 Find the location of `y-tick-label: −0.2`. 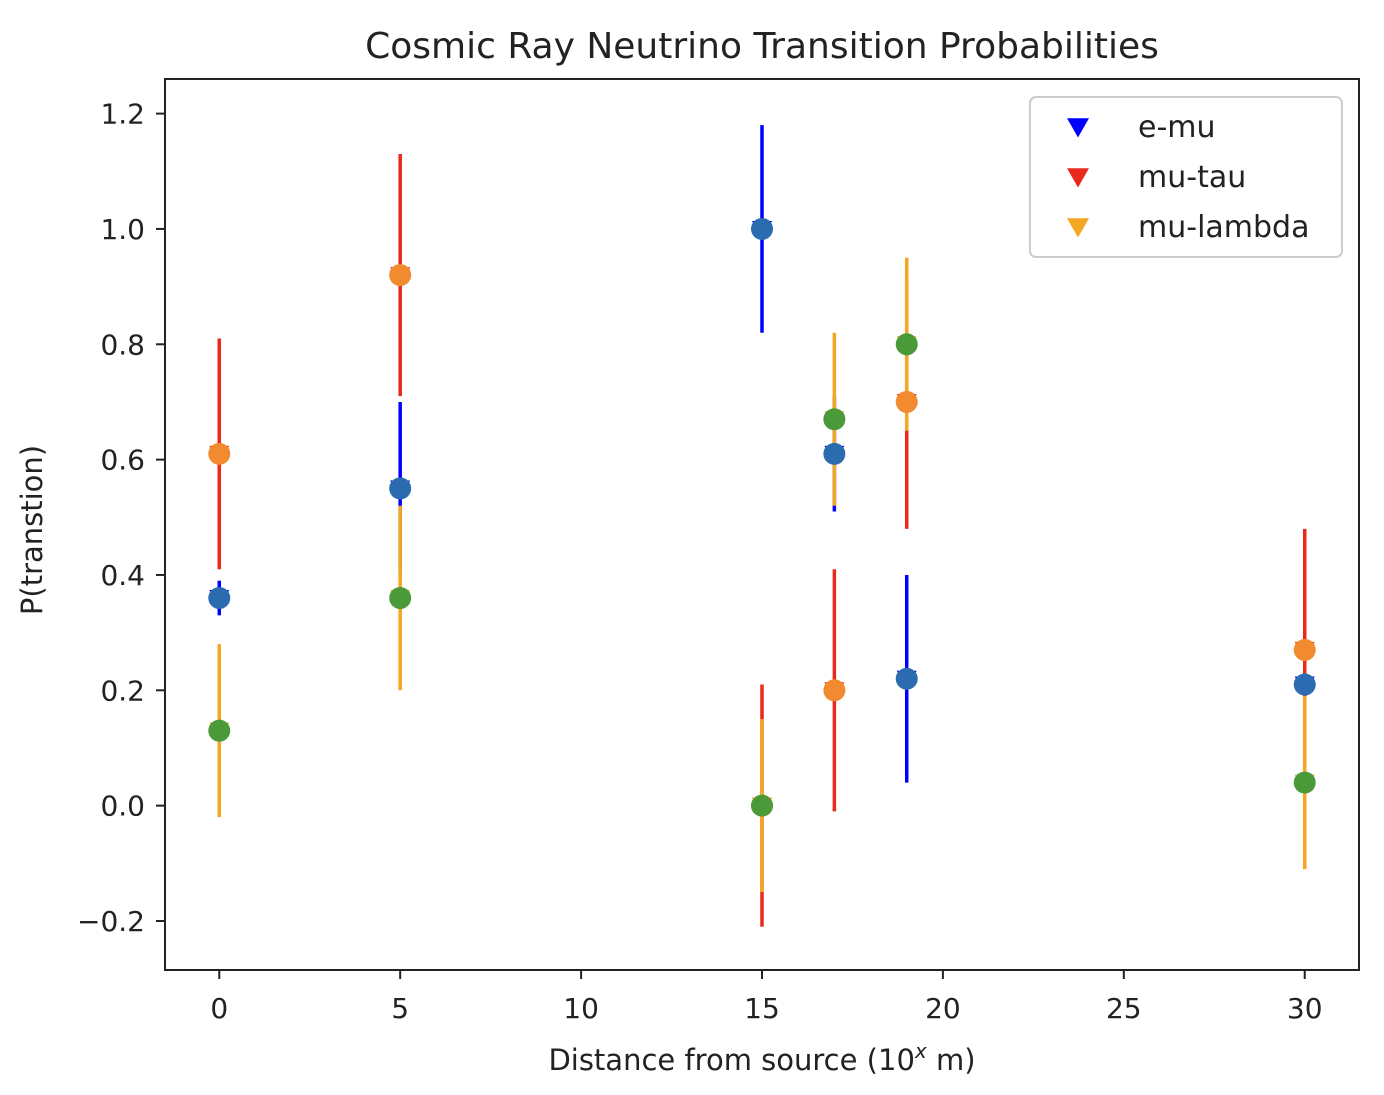

y-tick-label: −0.2 is located at coordinates (111, 921).